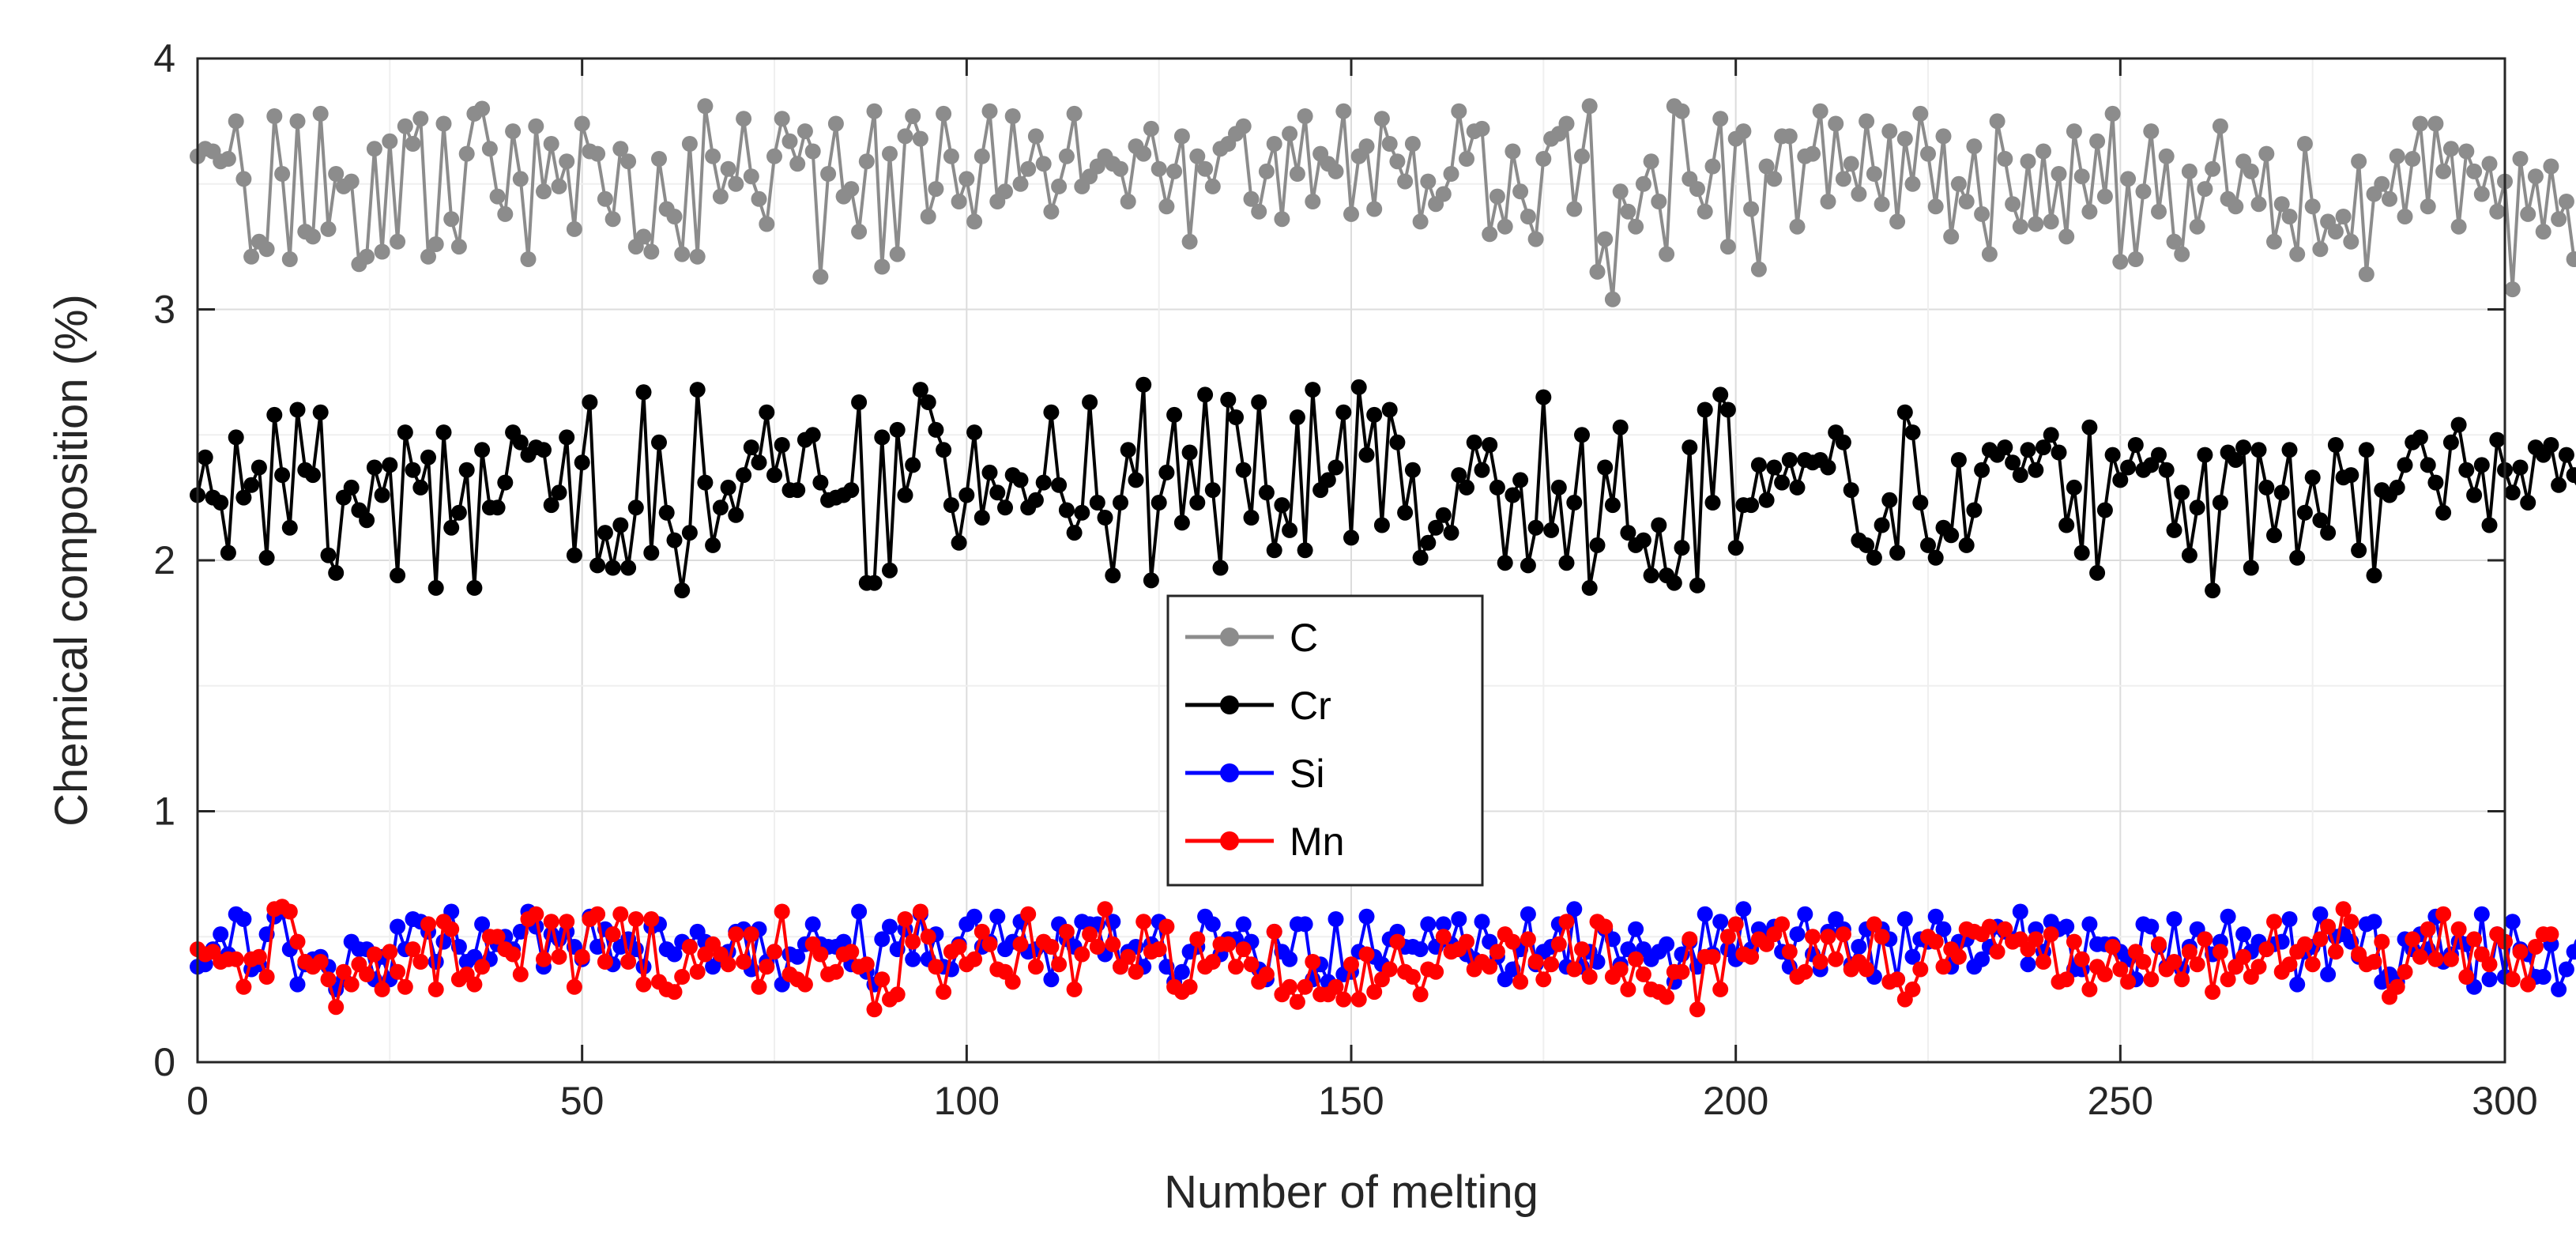 This screenshot has width=2576, height=1255. I want to click on legend-box, so click(1325, 740).